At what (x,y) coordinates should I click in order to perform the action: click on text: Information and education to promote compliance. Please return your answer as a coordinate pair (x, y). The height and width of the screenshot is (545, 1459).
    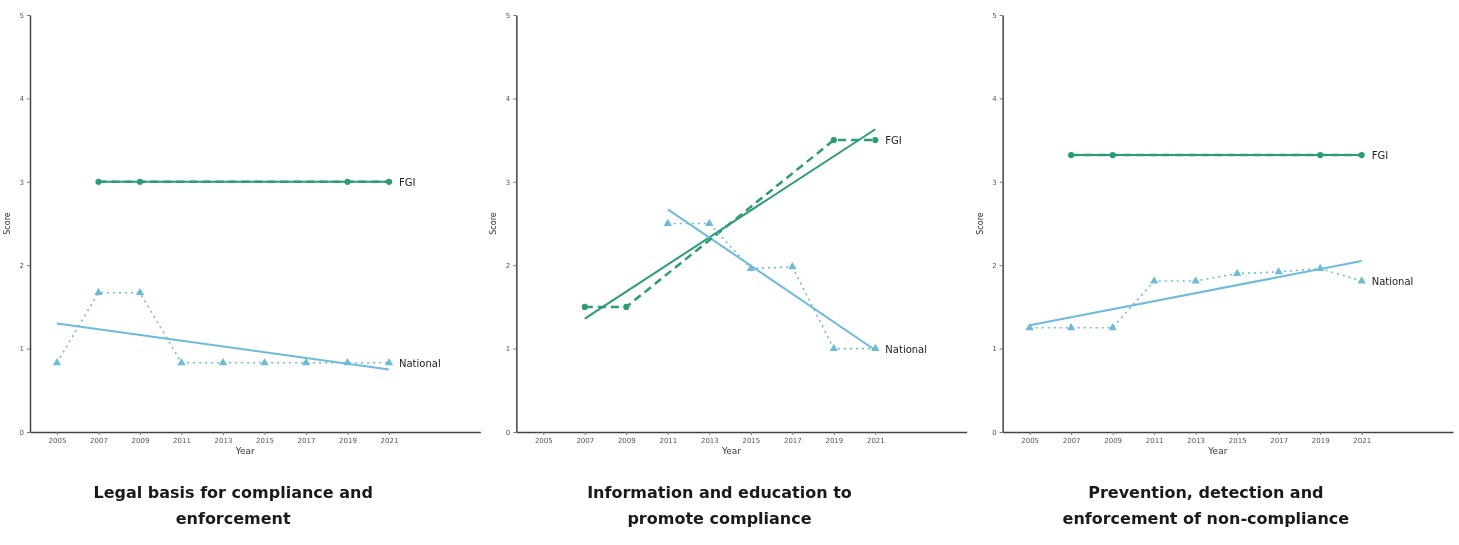
    Looking at the image, I should click on (719, 505).